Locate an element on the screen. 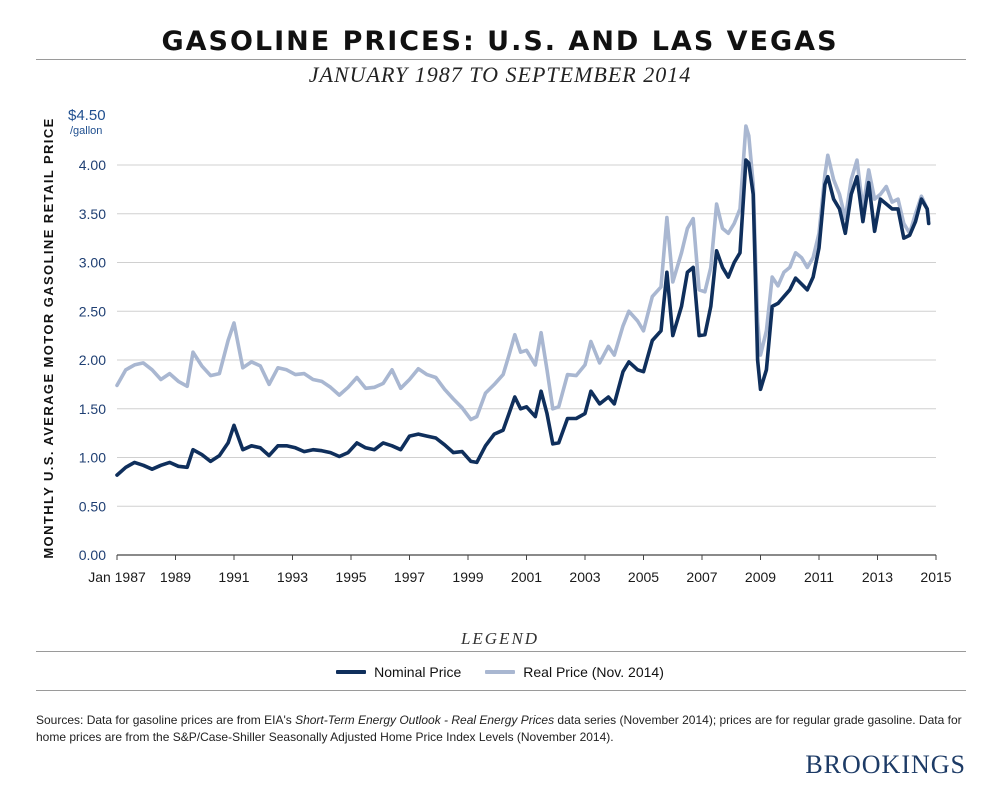 The image size is (1000, 804). chart-title: GASOLINE PRICES: U.S. AND LAS VEGAS is located at coordinates (500, 41).